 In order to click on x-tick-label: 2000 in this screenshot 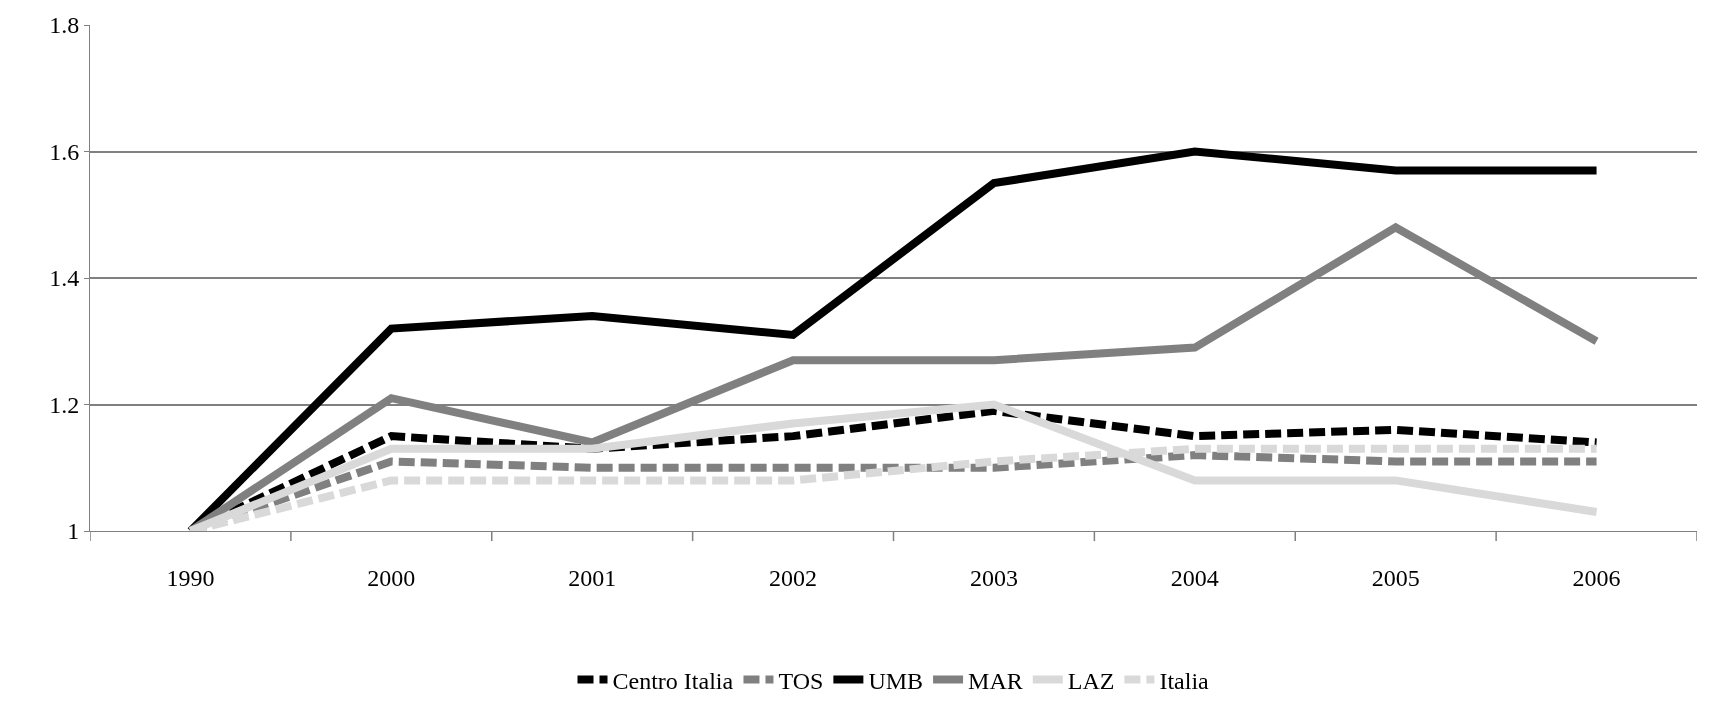, I will do `click(391, 577)`.